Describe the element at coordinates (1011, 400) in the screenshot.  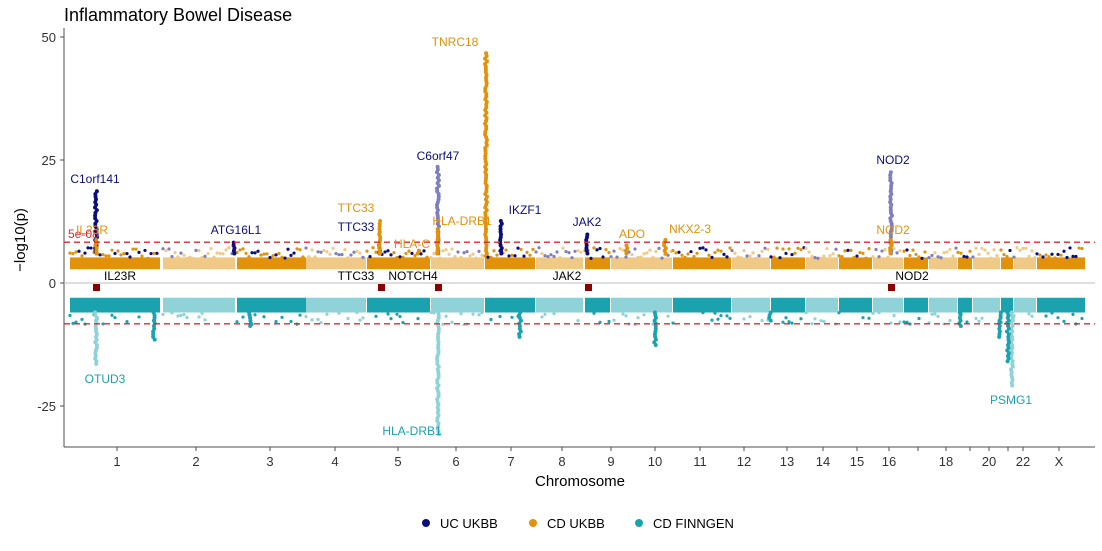
I see `peak-label: PSMG1` at that location.